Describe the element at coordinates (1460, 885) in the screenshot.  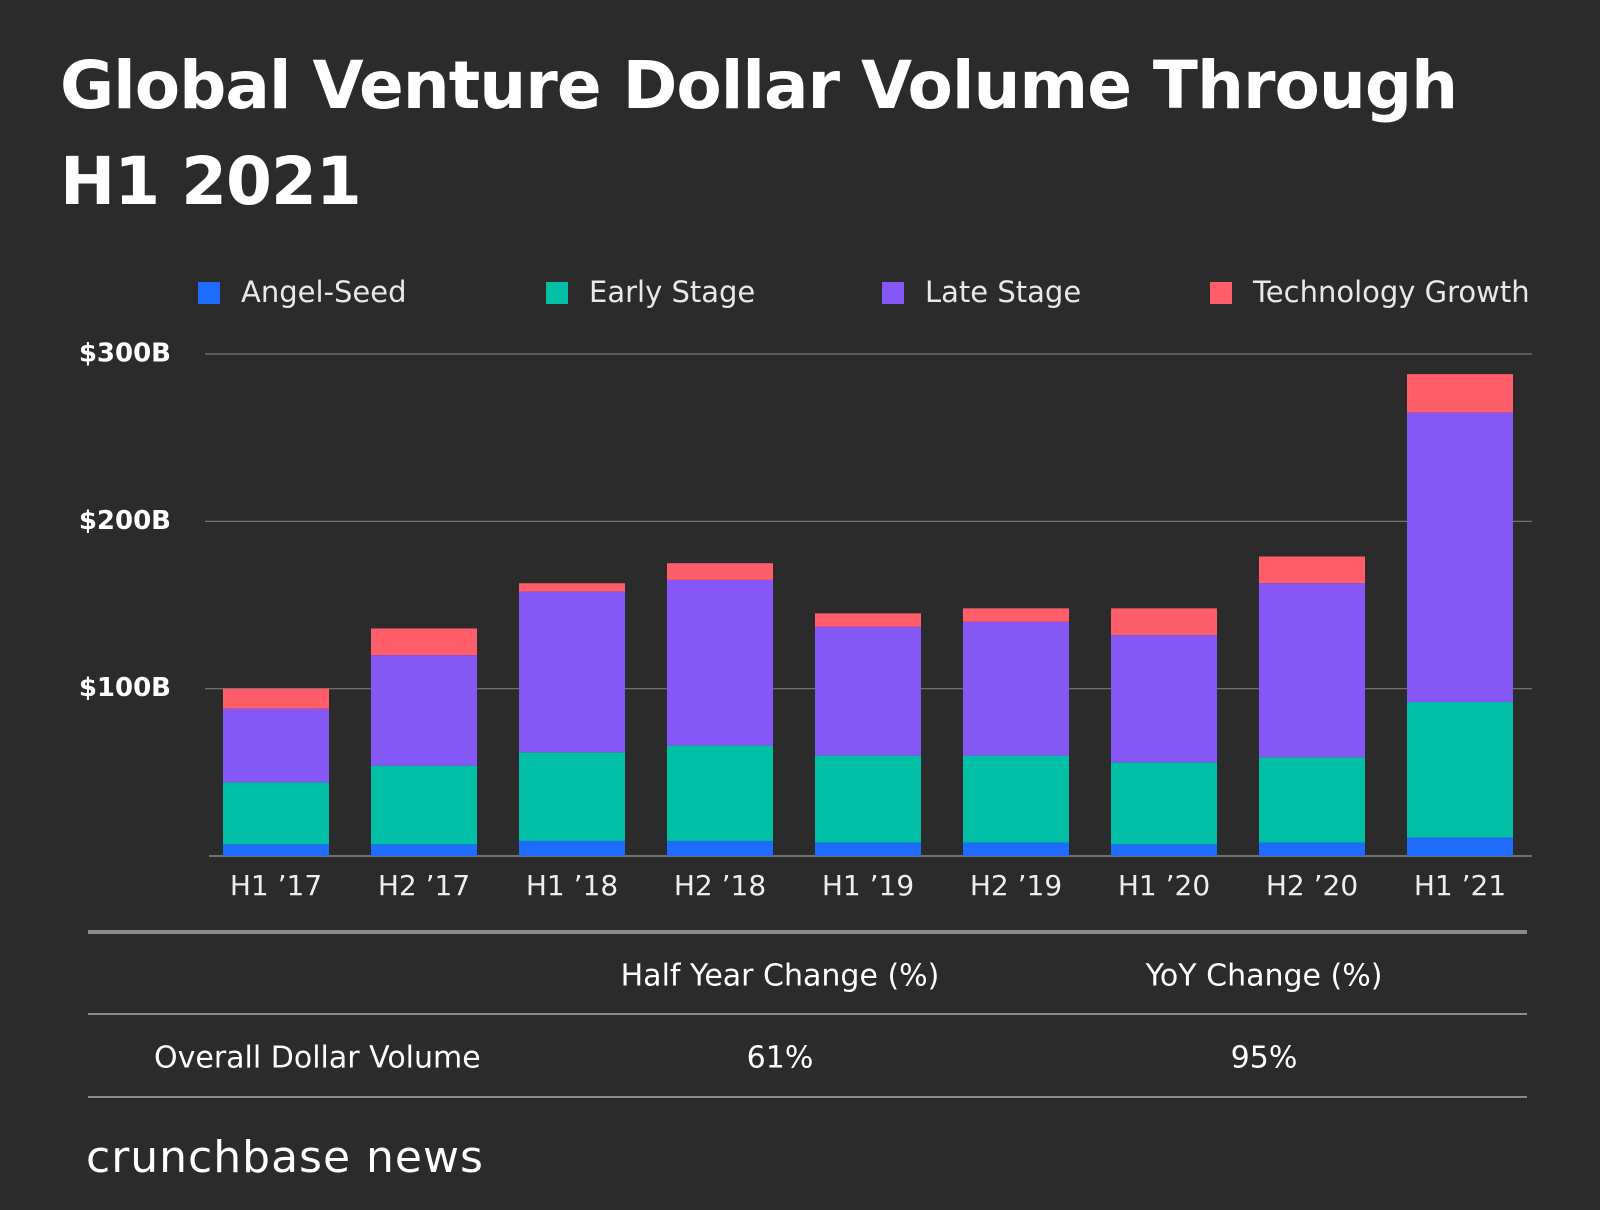
I see `x-tick-label: H1 ’21` at that location.